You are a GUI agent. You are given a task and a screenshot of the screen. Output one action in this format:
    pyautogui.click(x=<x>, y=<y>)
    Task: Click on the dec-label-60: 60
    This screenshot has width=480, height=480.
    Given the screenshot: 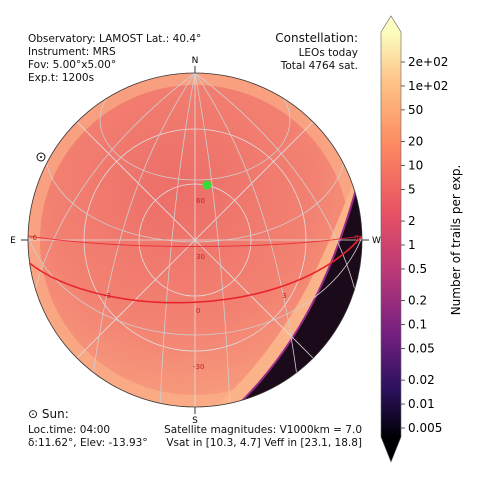 What is the action you would take?
    pyautogui.click(x=200, y=201)
    